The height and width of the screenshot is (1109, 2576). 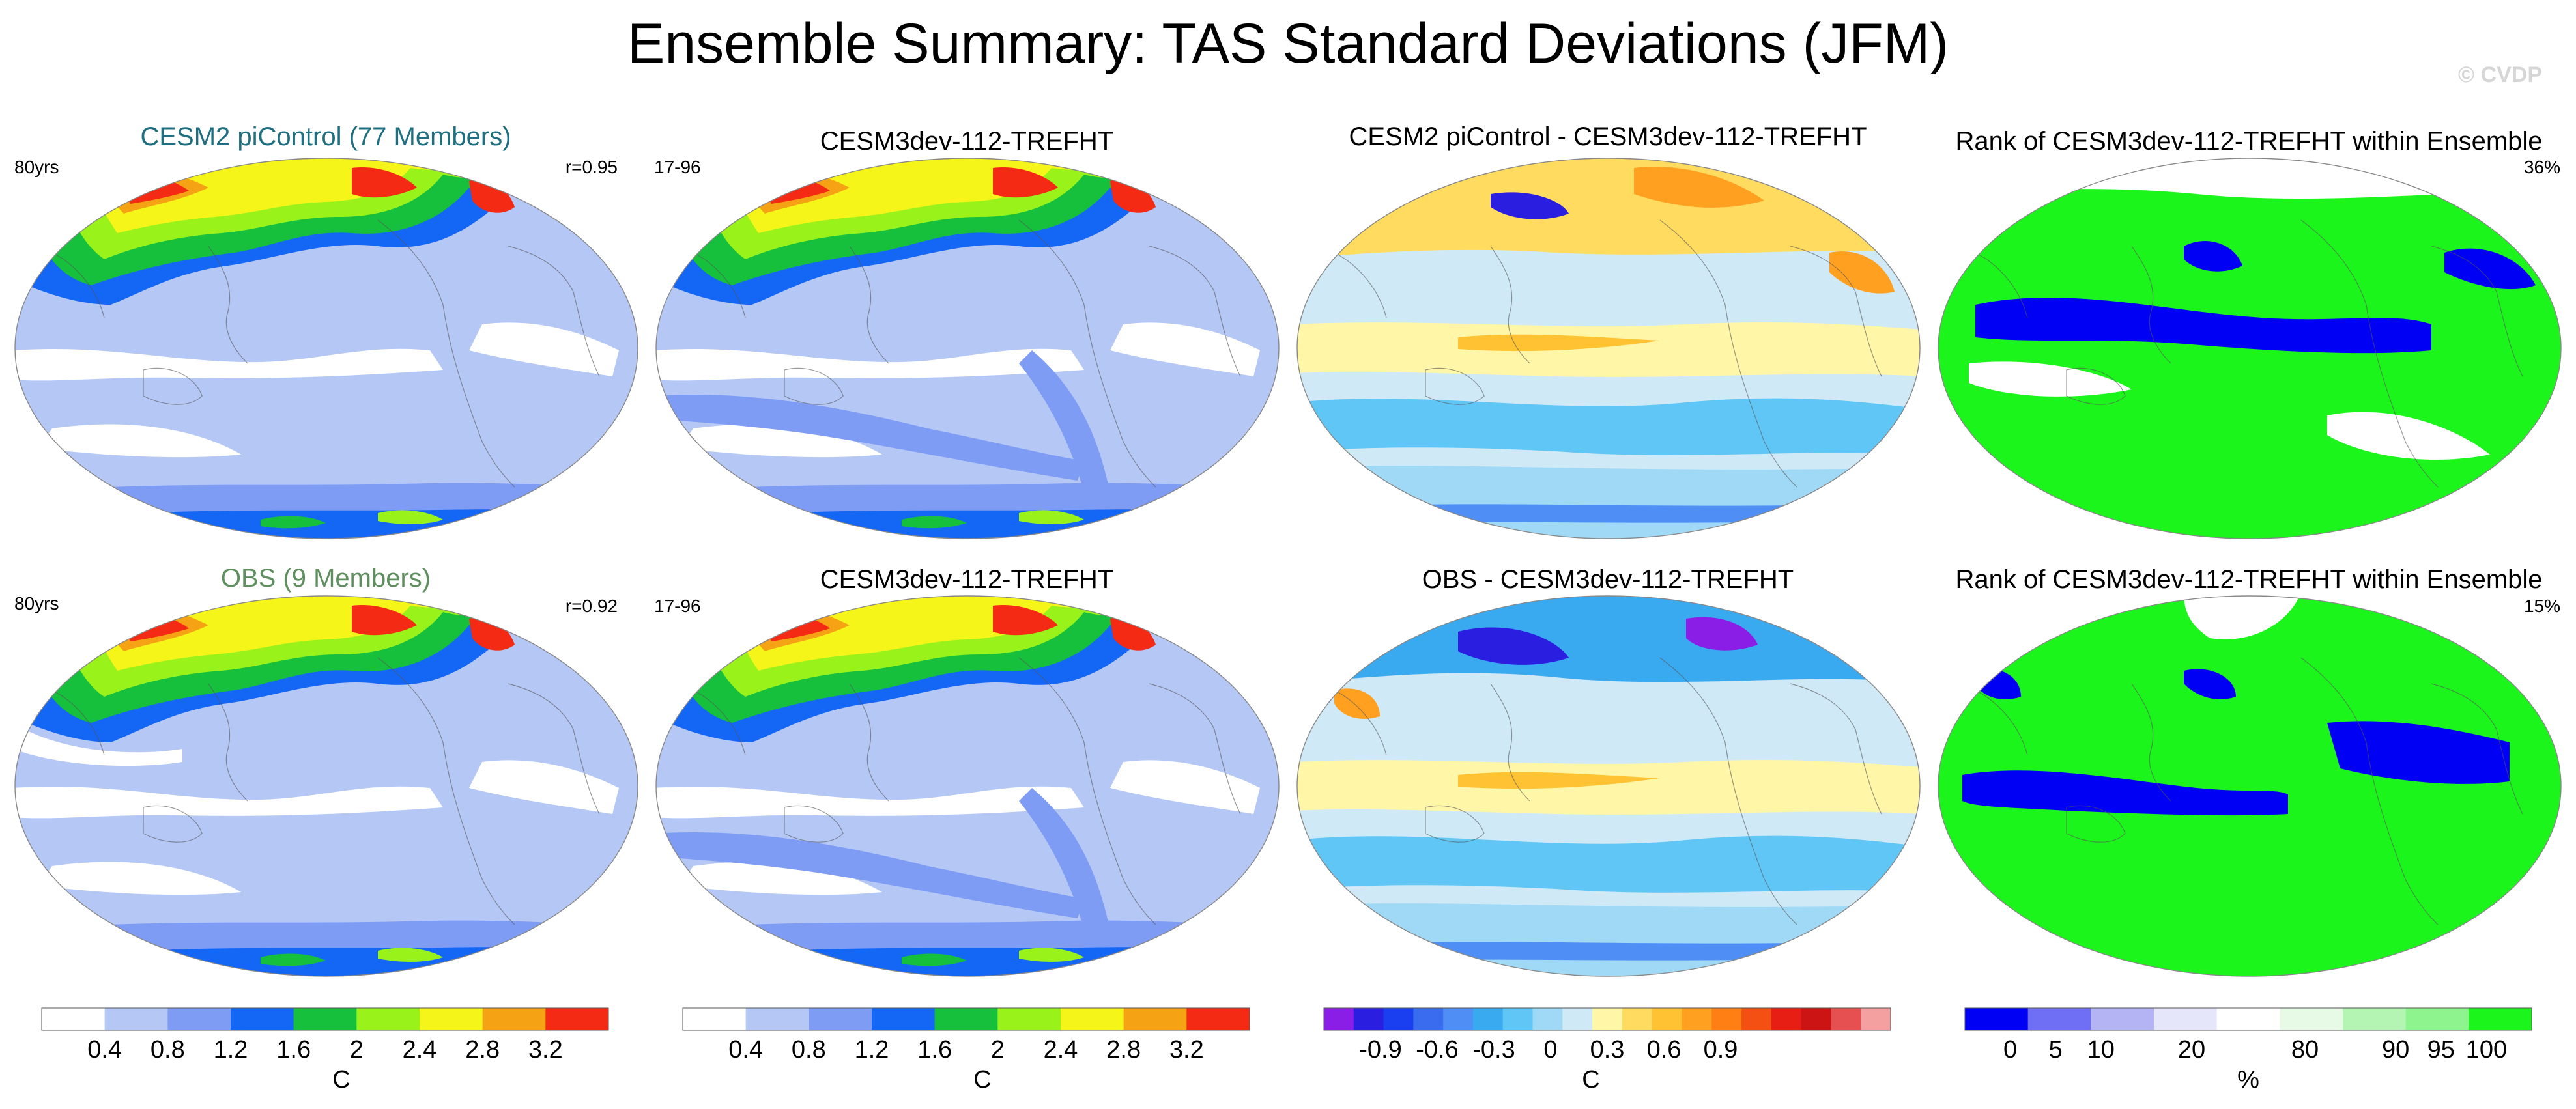 What do you see at coordinates (167, 1050) in the screenshot?
I see `colorbar-tick-label: 0.8` at bounding box center [167, 1050].